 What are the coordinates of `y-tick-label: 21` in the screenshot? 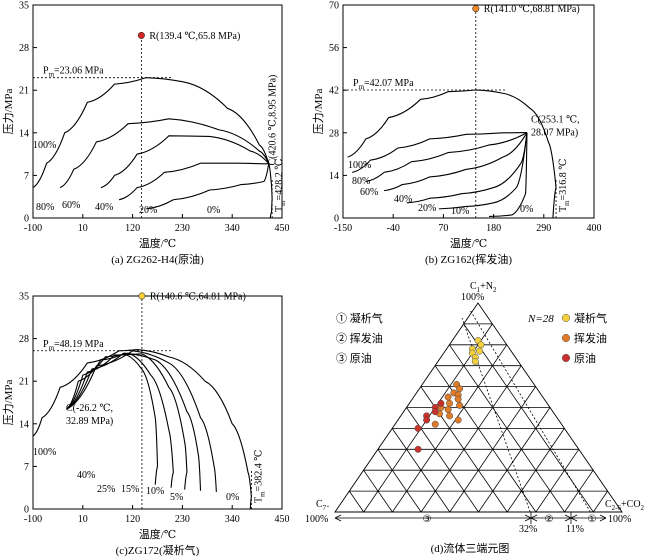 It's located at (24, 91).